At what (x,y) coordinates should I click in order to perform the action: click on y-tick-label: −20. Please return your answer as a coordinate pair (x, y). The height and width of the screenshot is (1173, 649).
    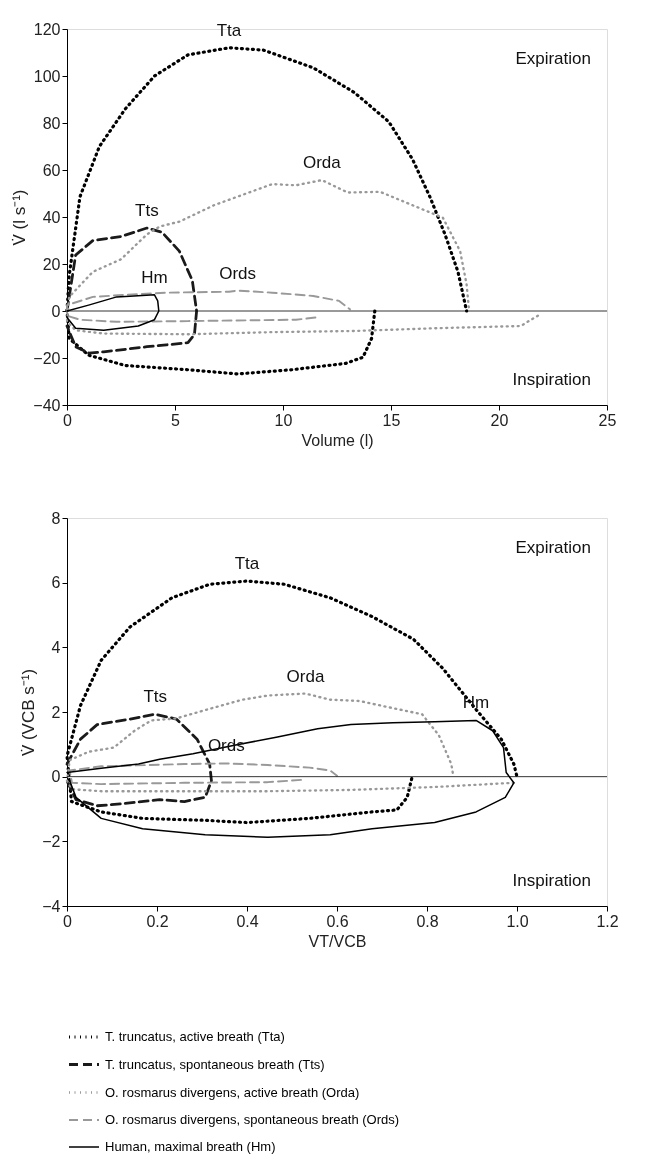
    Looking at the image, I should click on (47, 358).